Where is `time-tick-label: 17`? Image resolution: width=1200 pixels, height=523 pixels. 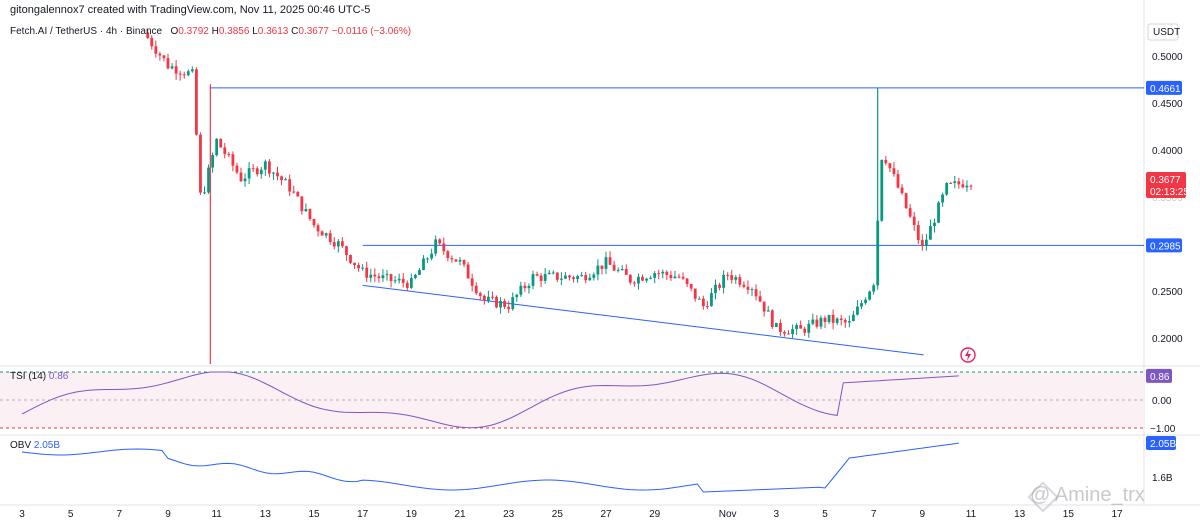
time-tick-label: 17 is located at coordinates (1117, 514).